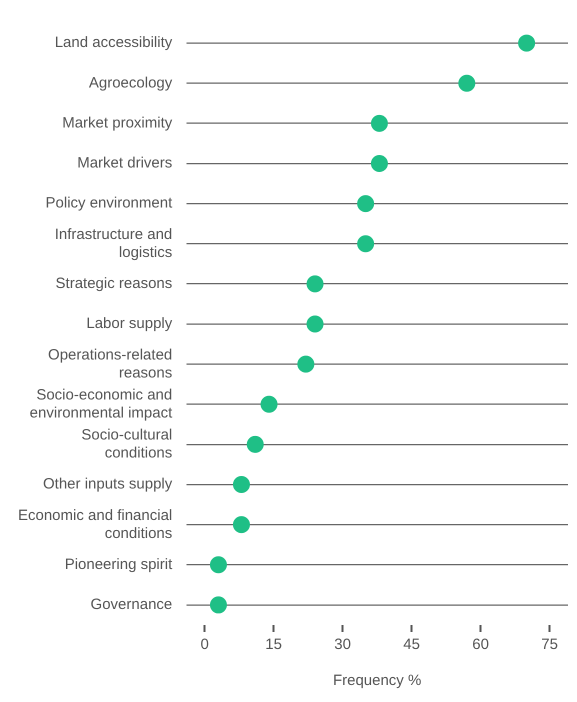 The height and width of the screenshot is (702, 577). Describe the element at coordinates (113, 243) in the screenshot. I see `y-tick-label: Infrastructure and logistics` at that location.